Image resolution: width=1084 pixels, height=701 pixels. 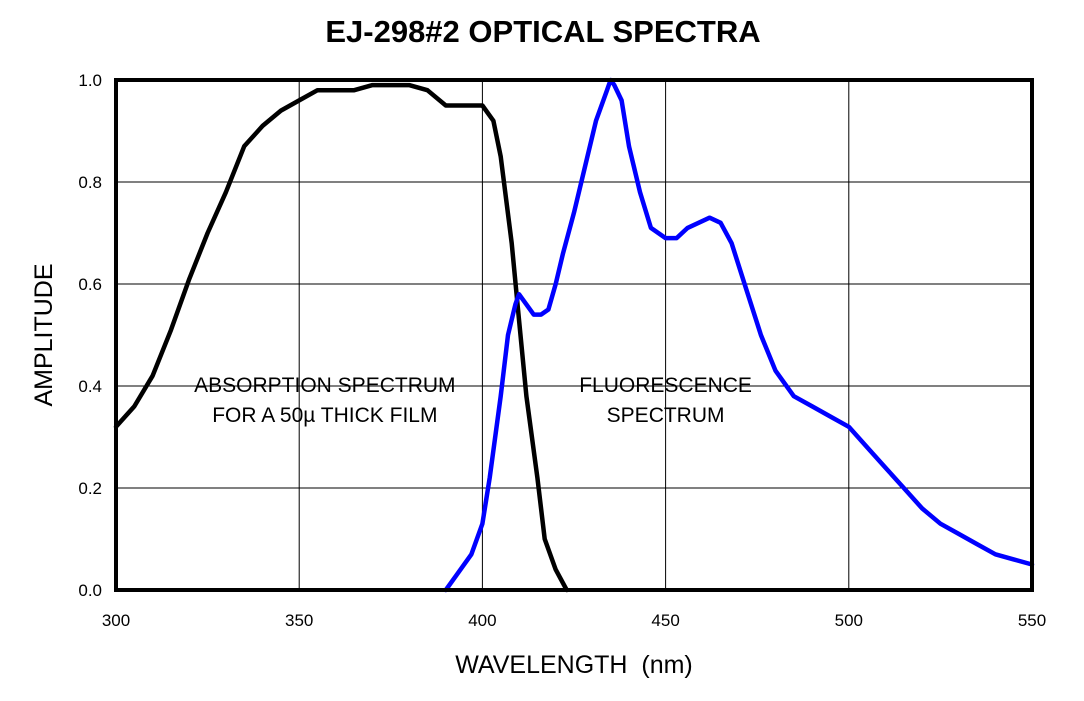 I want to click on y-axis-label: AMPLITUDE, so click(x=44, y=334).